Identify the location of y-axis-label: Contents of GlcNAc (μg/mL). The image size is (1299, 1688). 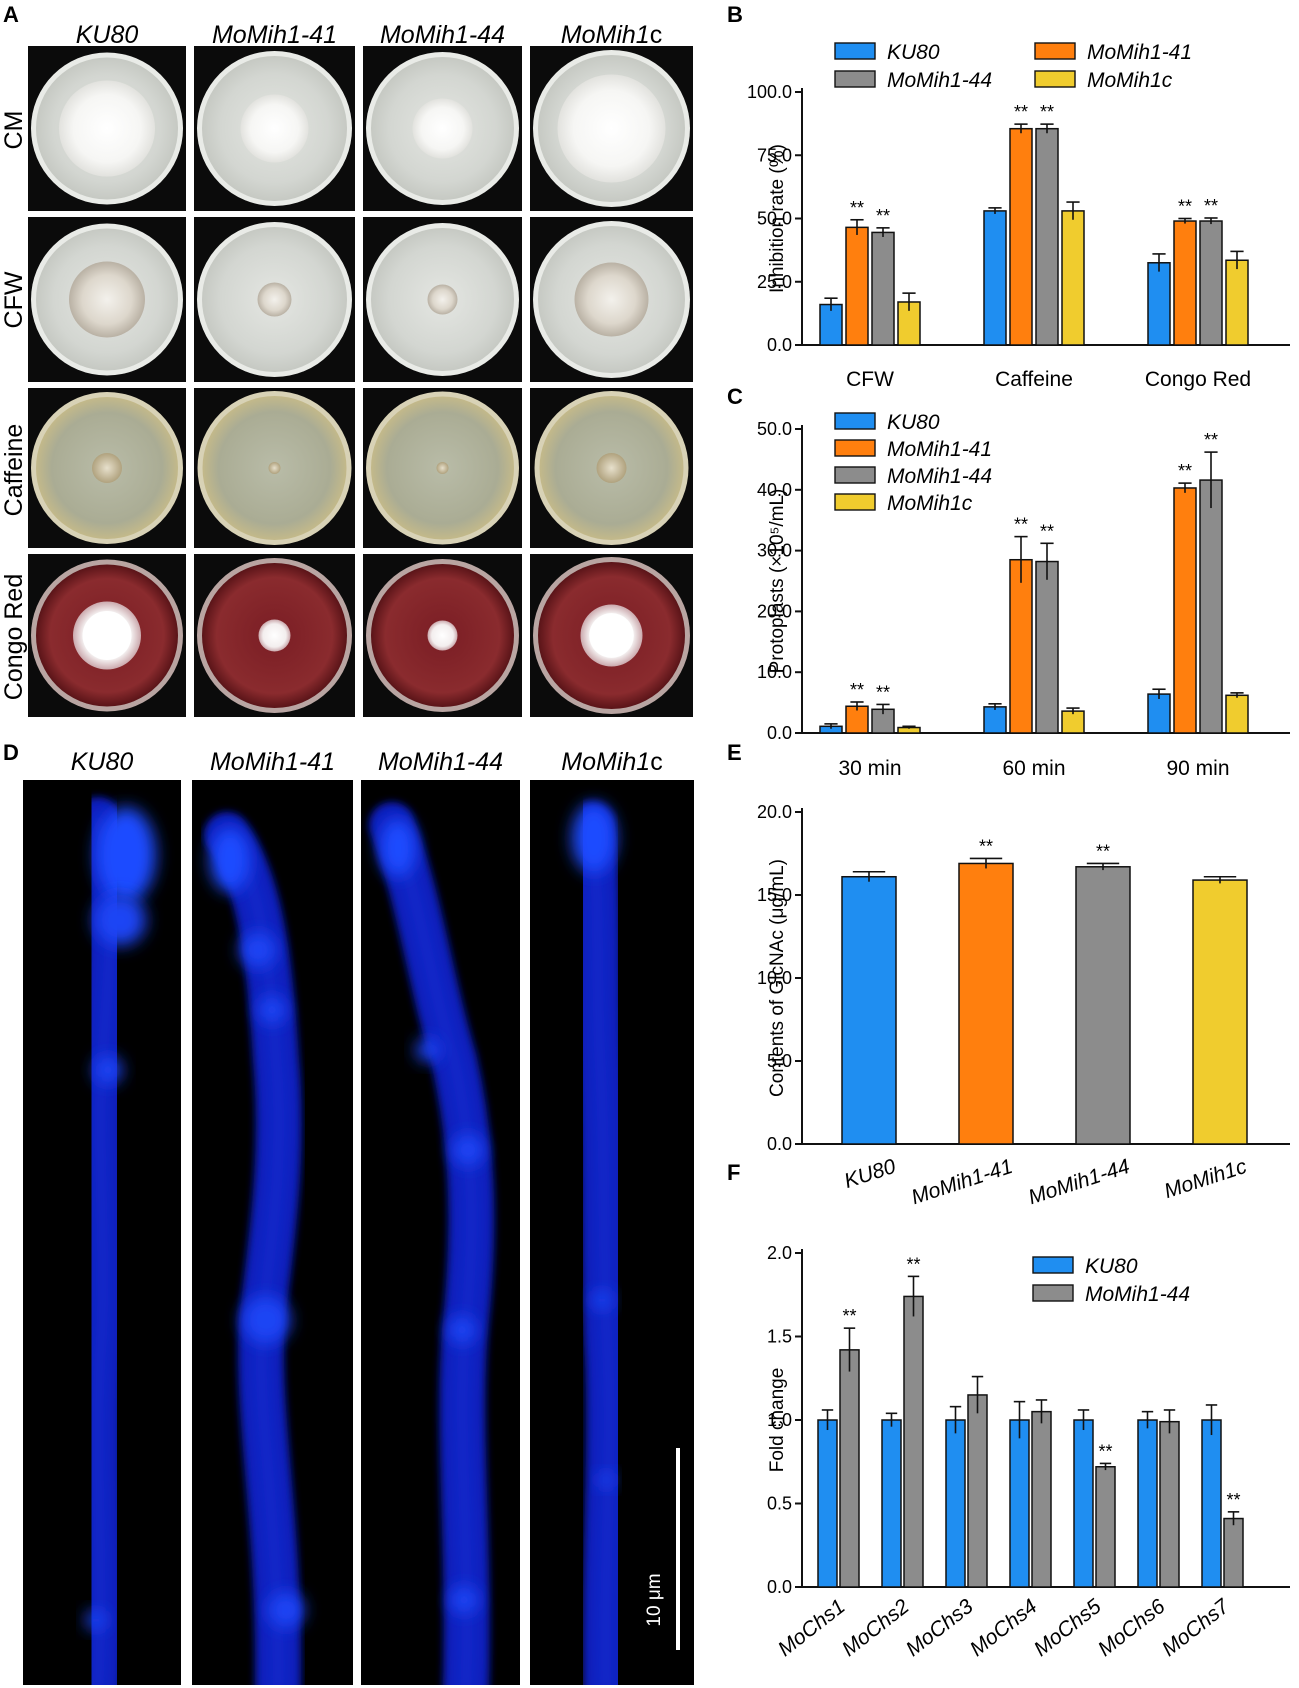
(777, 978).